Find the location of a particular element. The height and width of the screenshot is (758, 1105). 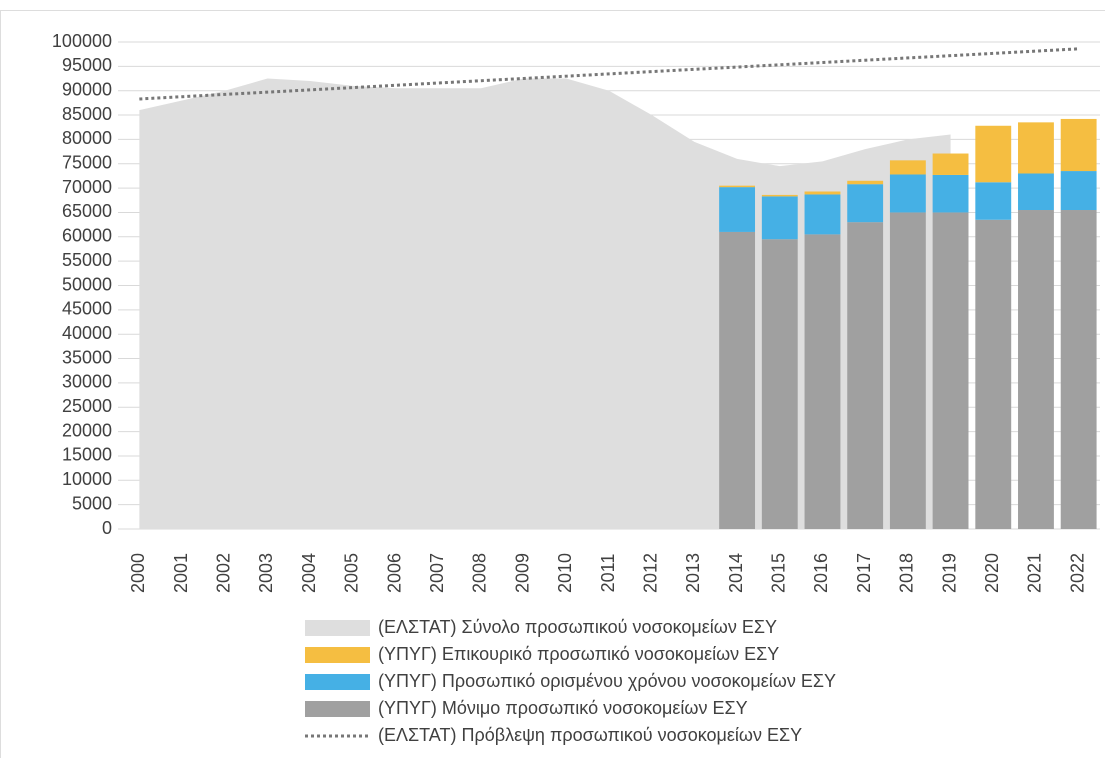

x-tick-label: 2012 is located at coordinates (650, 573).